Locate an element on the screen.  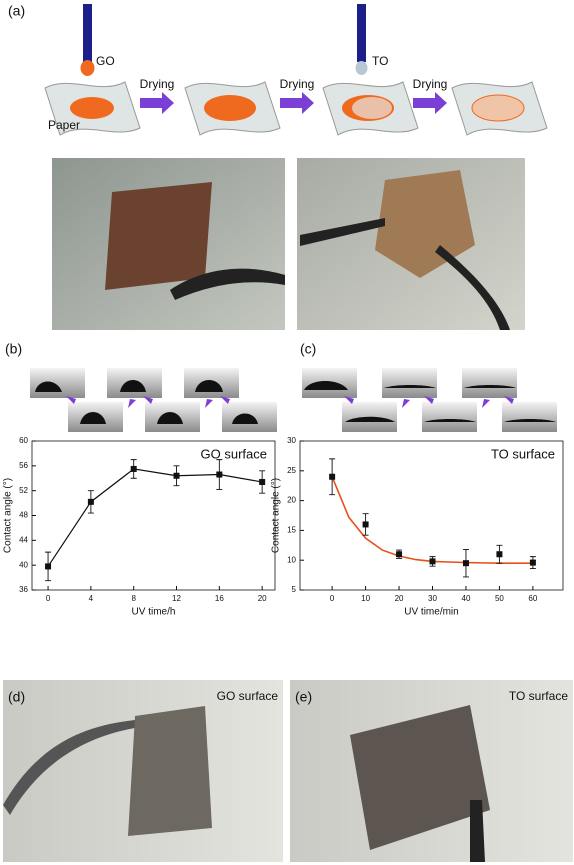
y-tick-label: 25 is located at coordinates (291, 470).